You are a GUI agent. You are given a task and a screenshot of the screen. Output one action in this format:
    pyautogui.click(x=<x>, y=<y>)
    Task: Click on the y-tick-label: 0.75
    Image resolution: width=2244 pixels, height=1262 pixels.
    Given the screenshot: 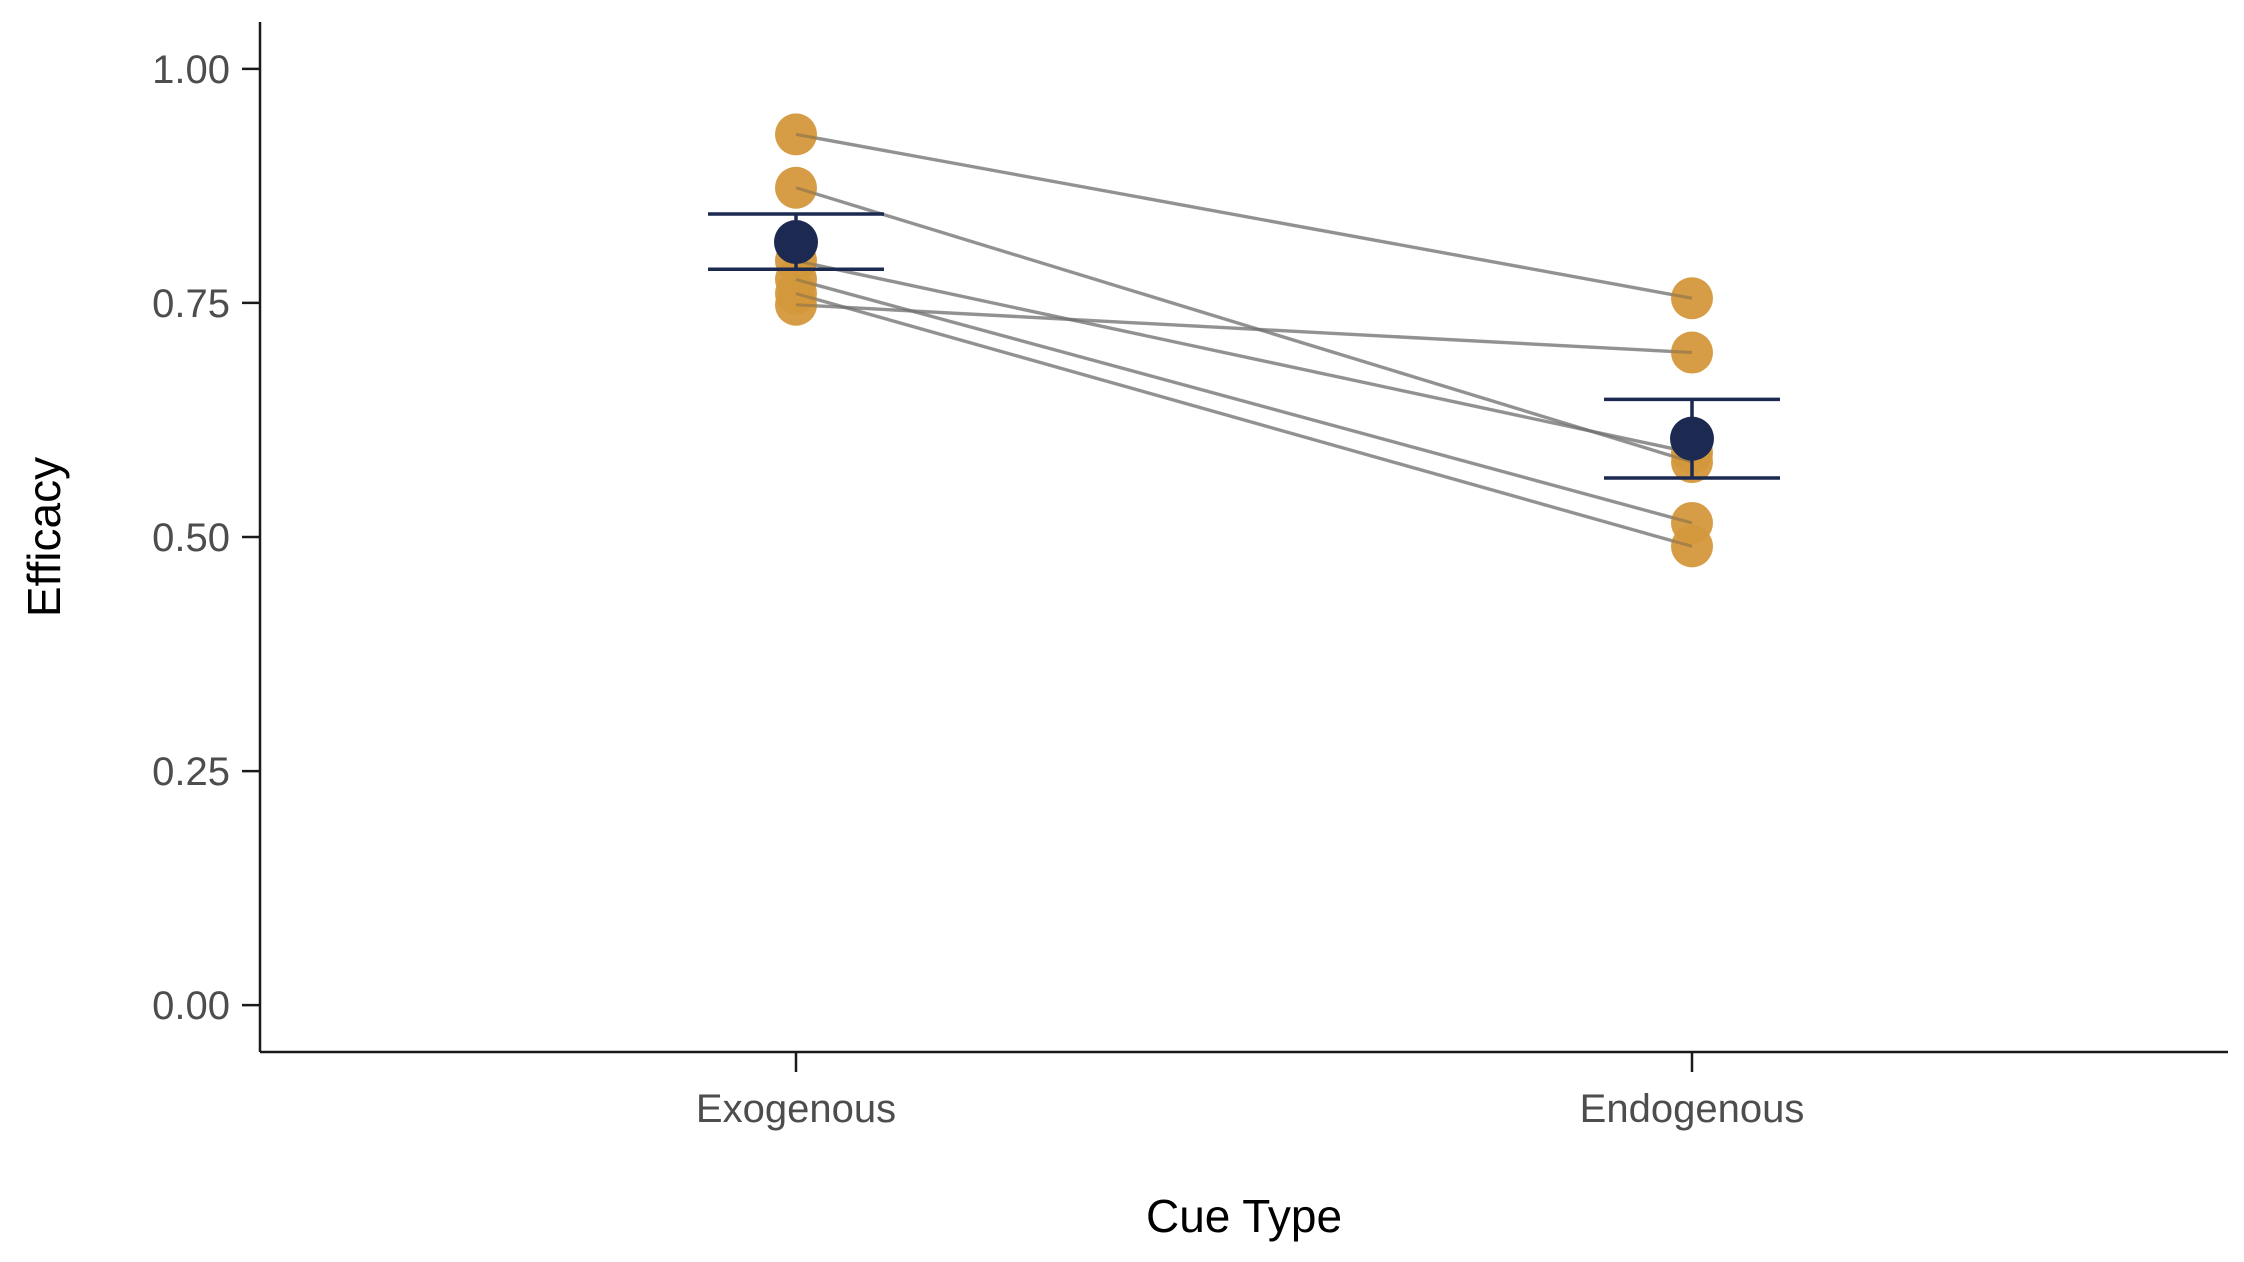 What is the action you would take?
    pyautogui.click(x=191, y=304)
    